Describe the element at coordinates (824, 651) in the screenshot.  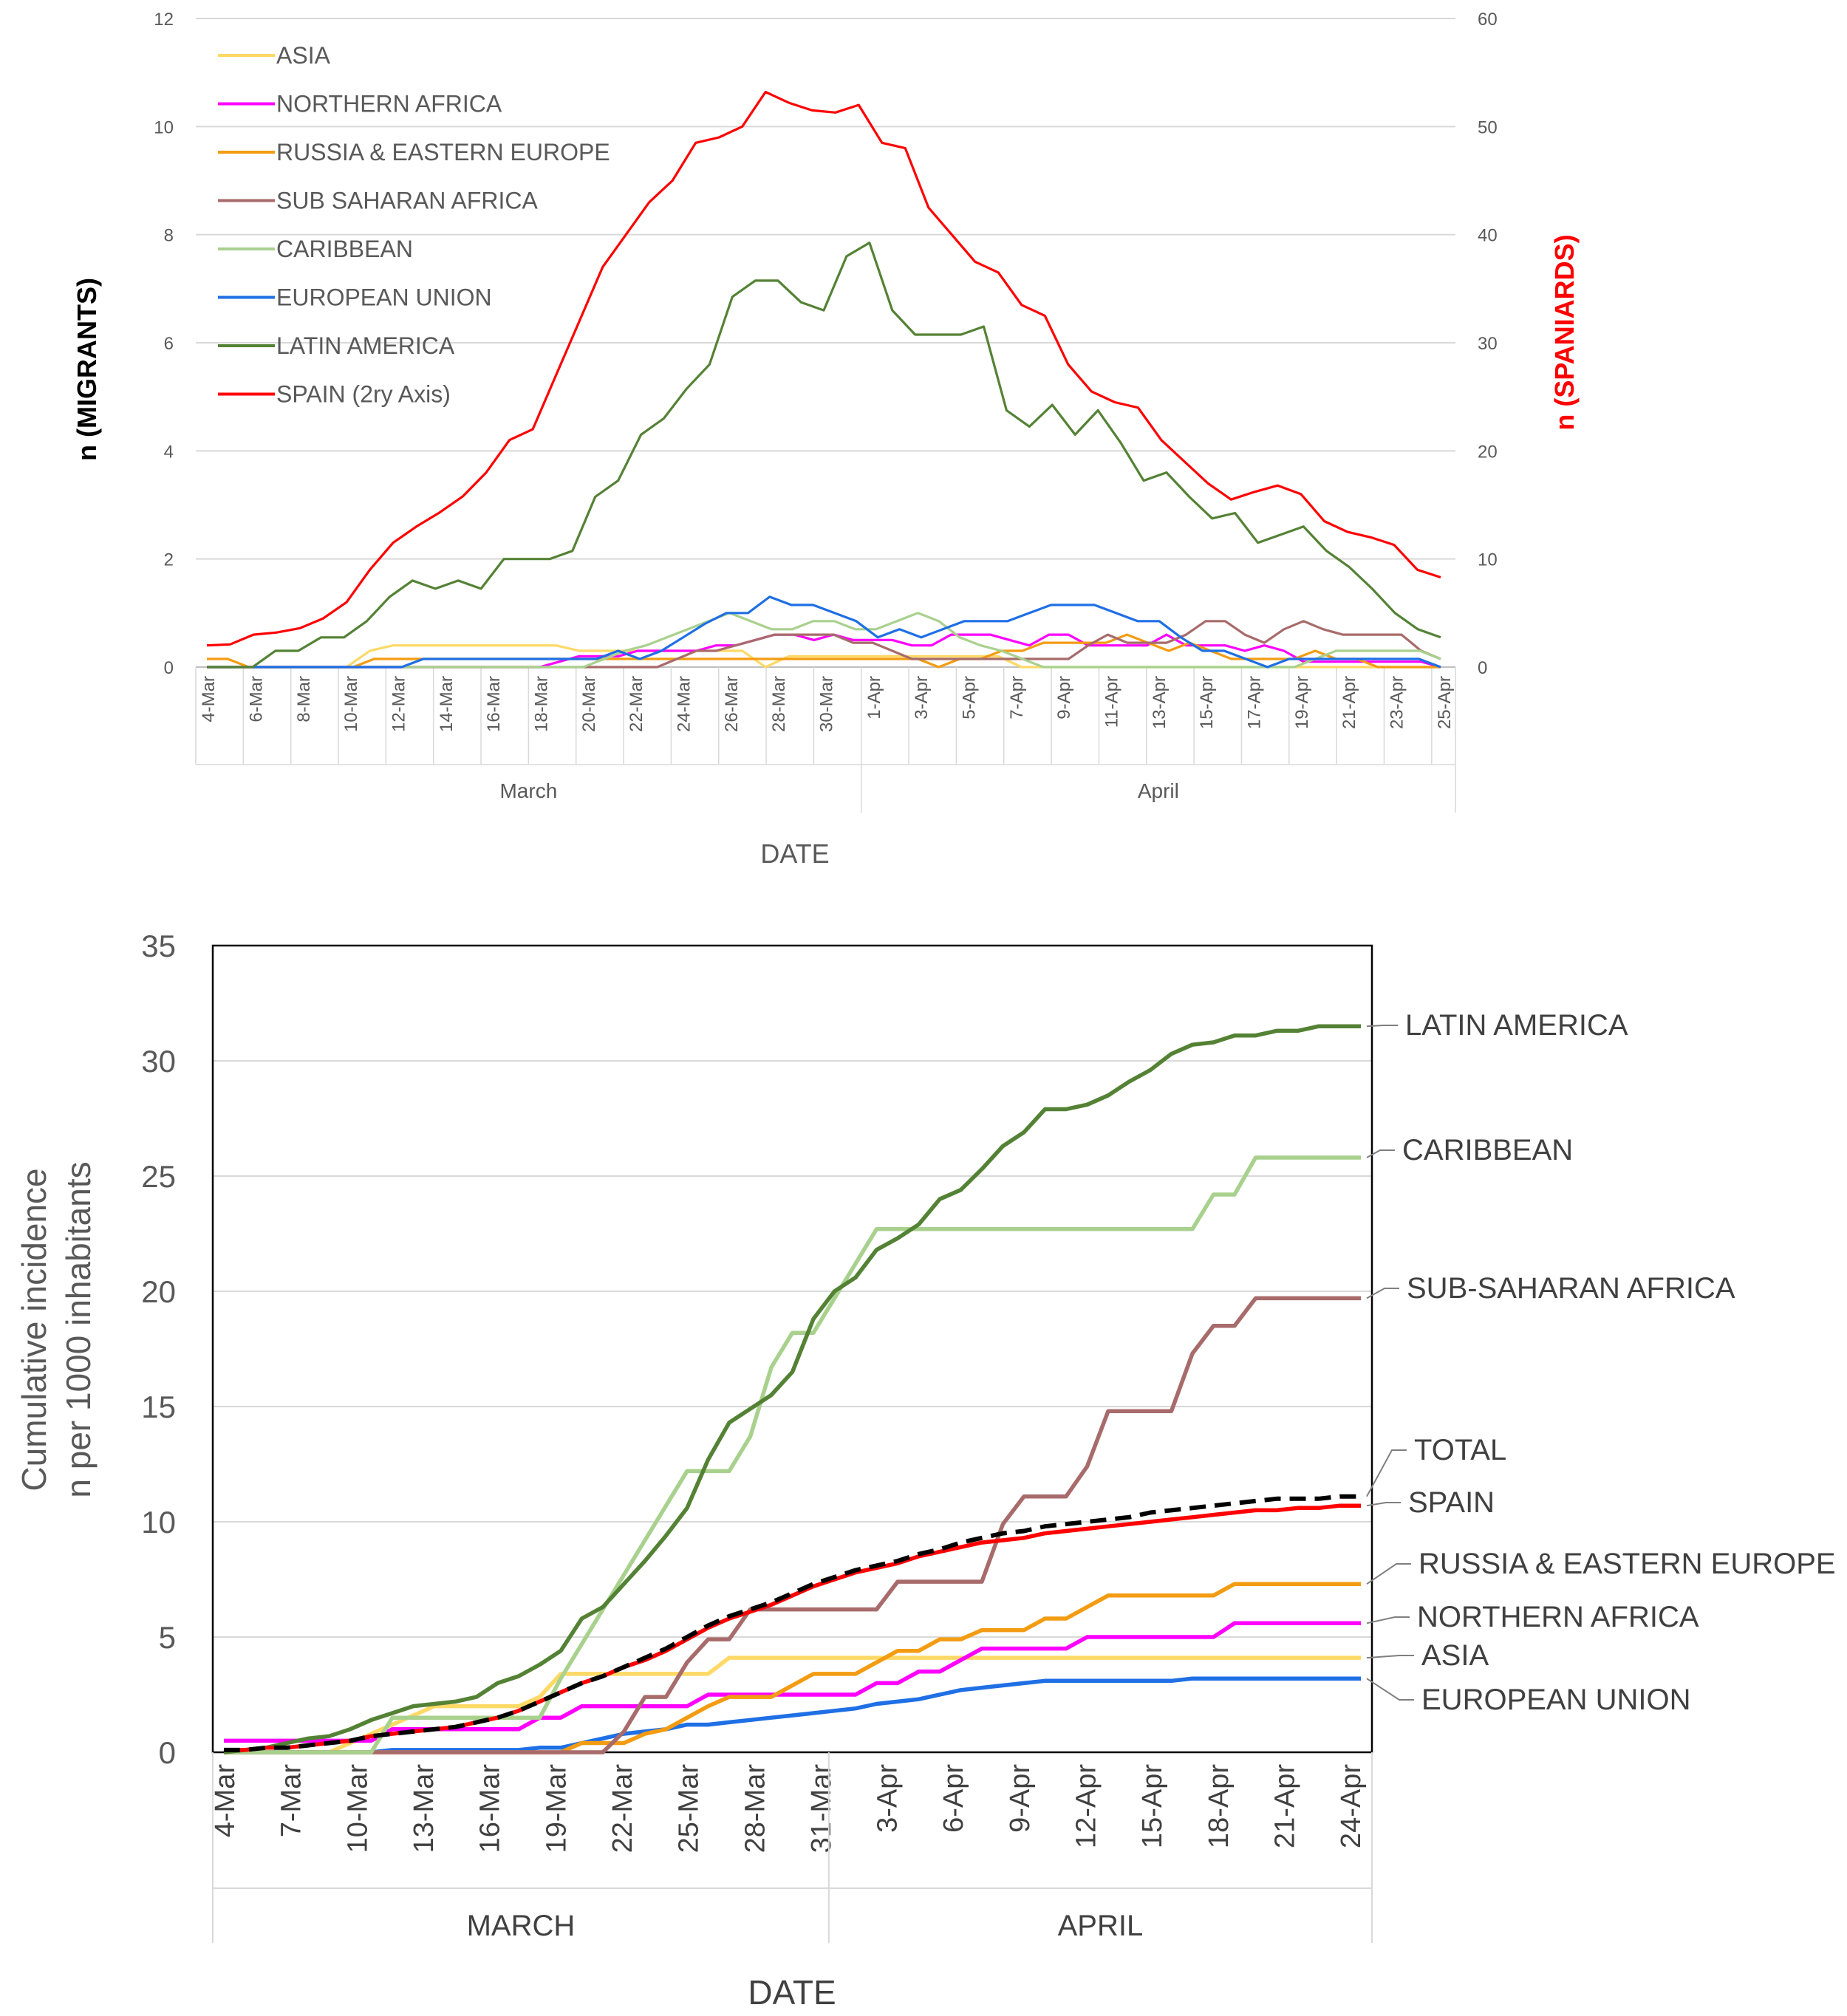
I see `series-line-russia-eastern-europe` at that location.